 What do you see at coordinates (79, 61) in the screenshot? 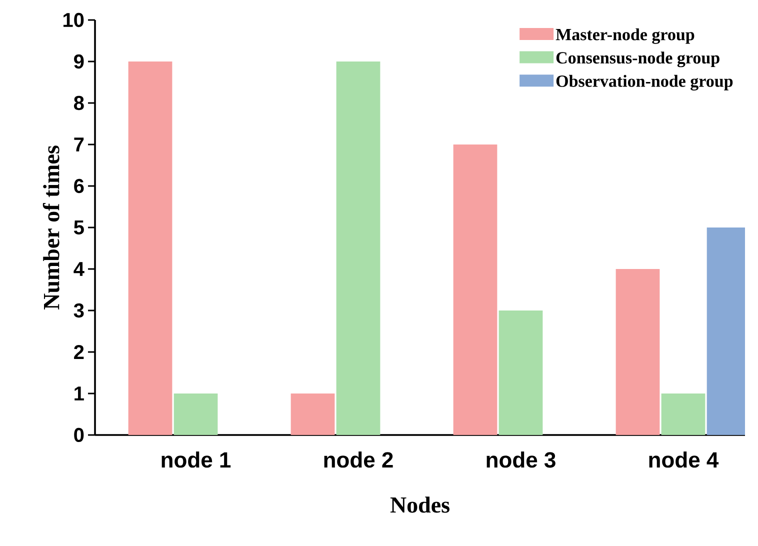
I see `y-tick-label: 9` at bounding box center [79, 61].